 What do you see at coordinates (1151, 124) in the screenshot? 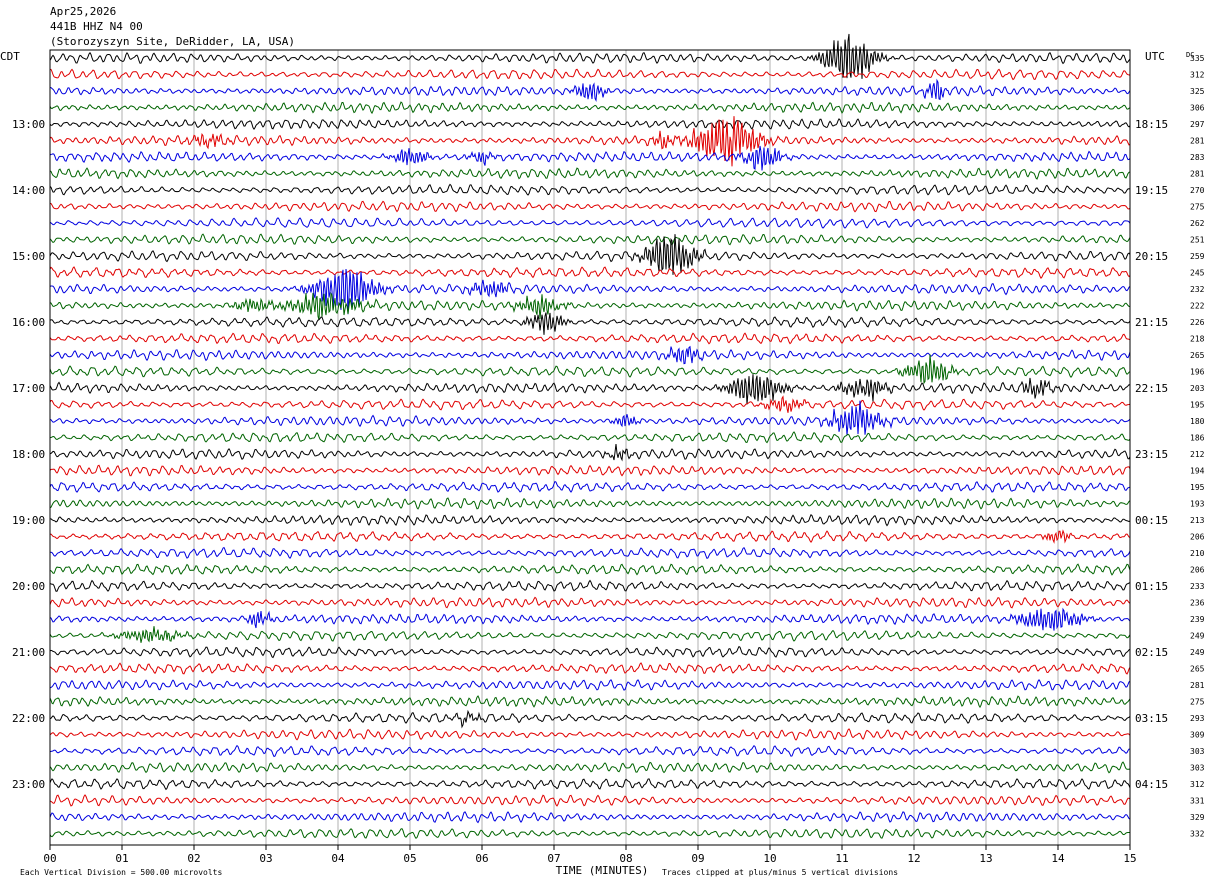
I see `utc-hour-label: 18:15` at bounding box center [1151, 124].